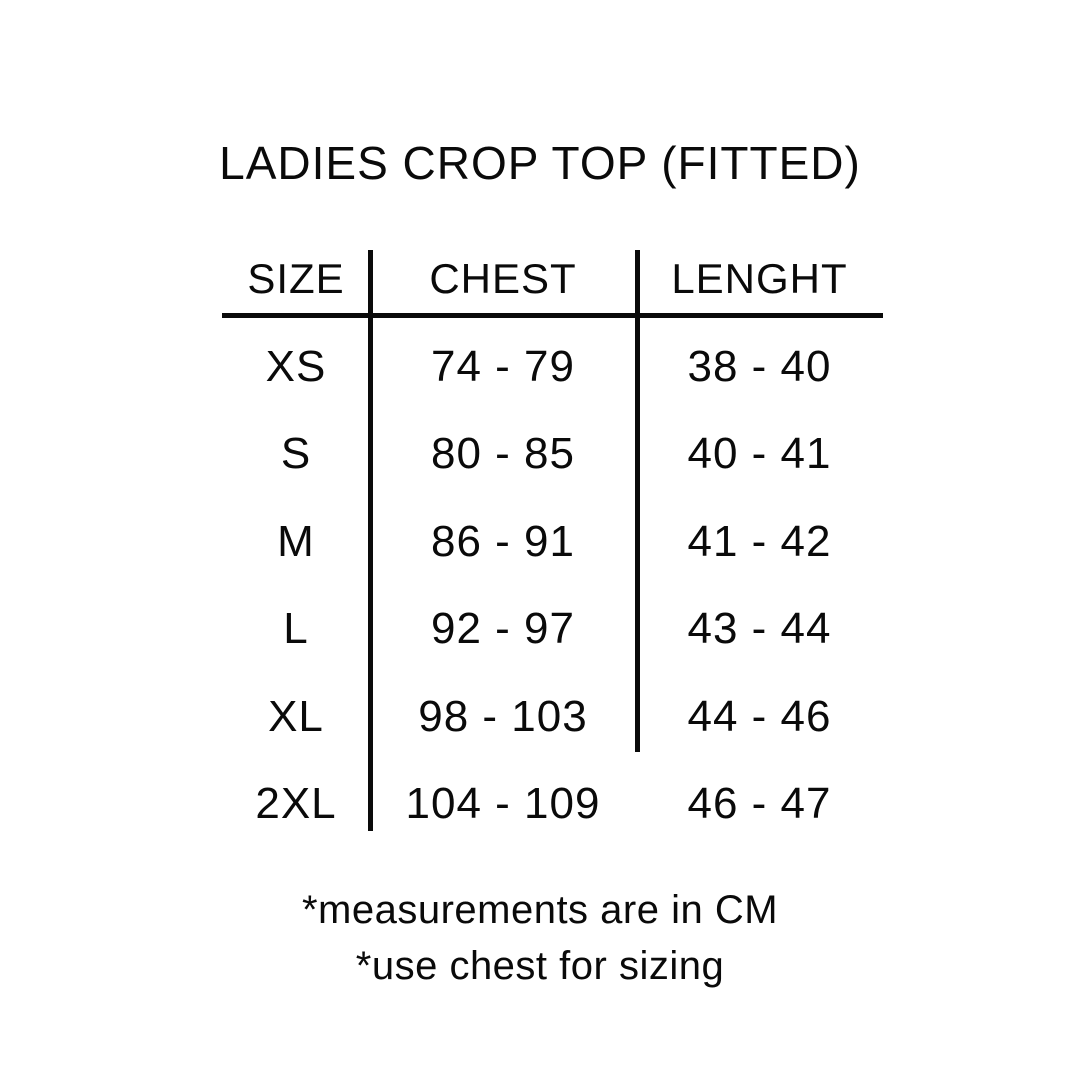 The image size is (1080, 1080). What do you see at coordinates (503, 716) in the screenshot?
I see `chest-cell: 98 - 103` at bounding box center [503, 716].